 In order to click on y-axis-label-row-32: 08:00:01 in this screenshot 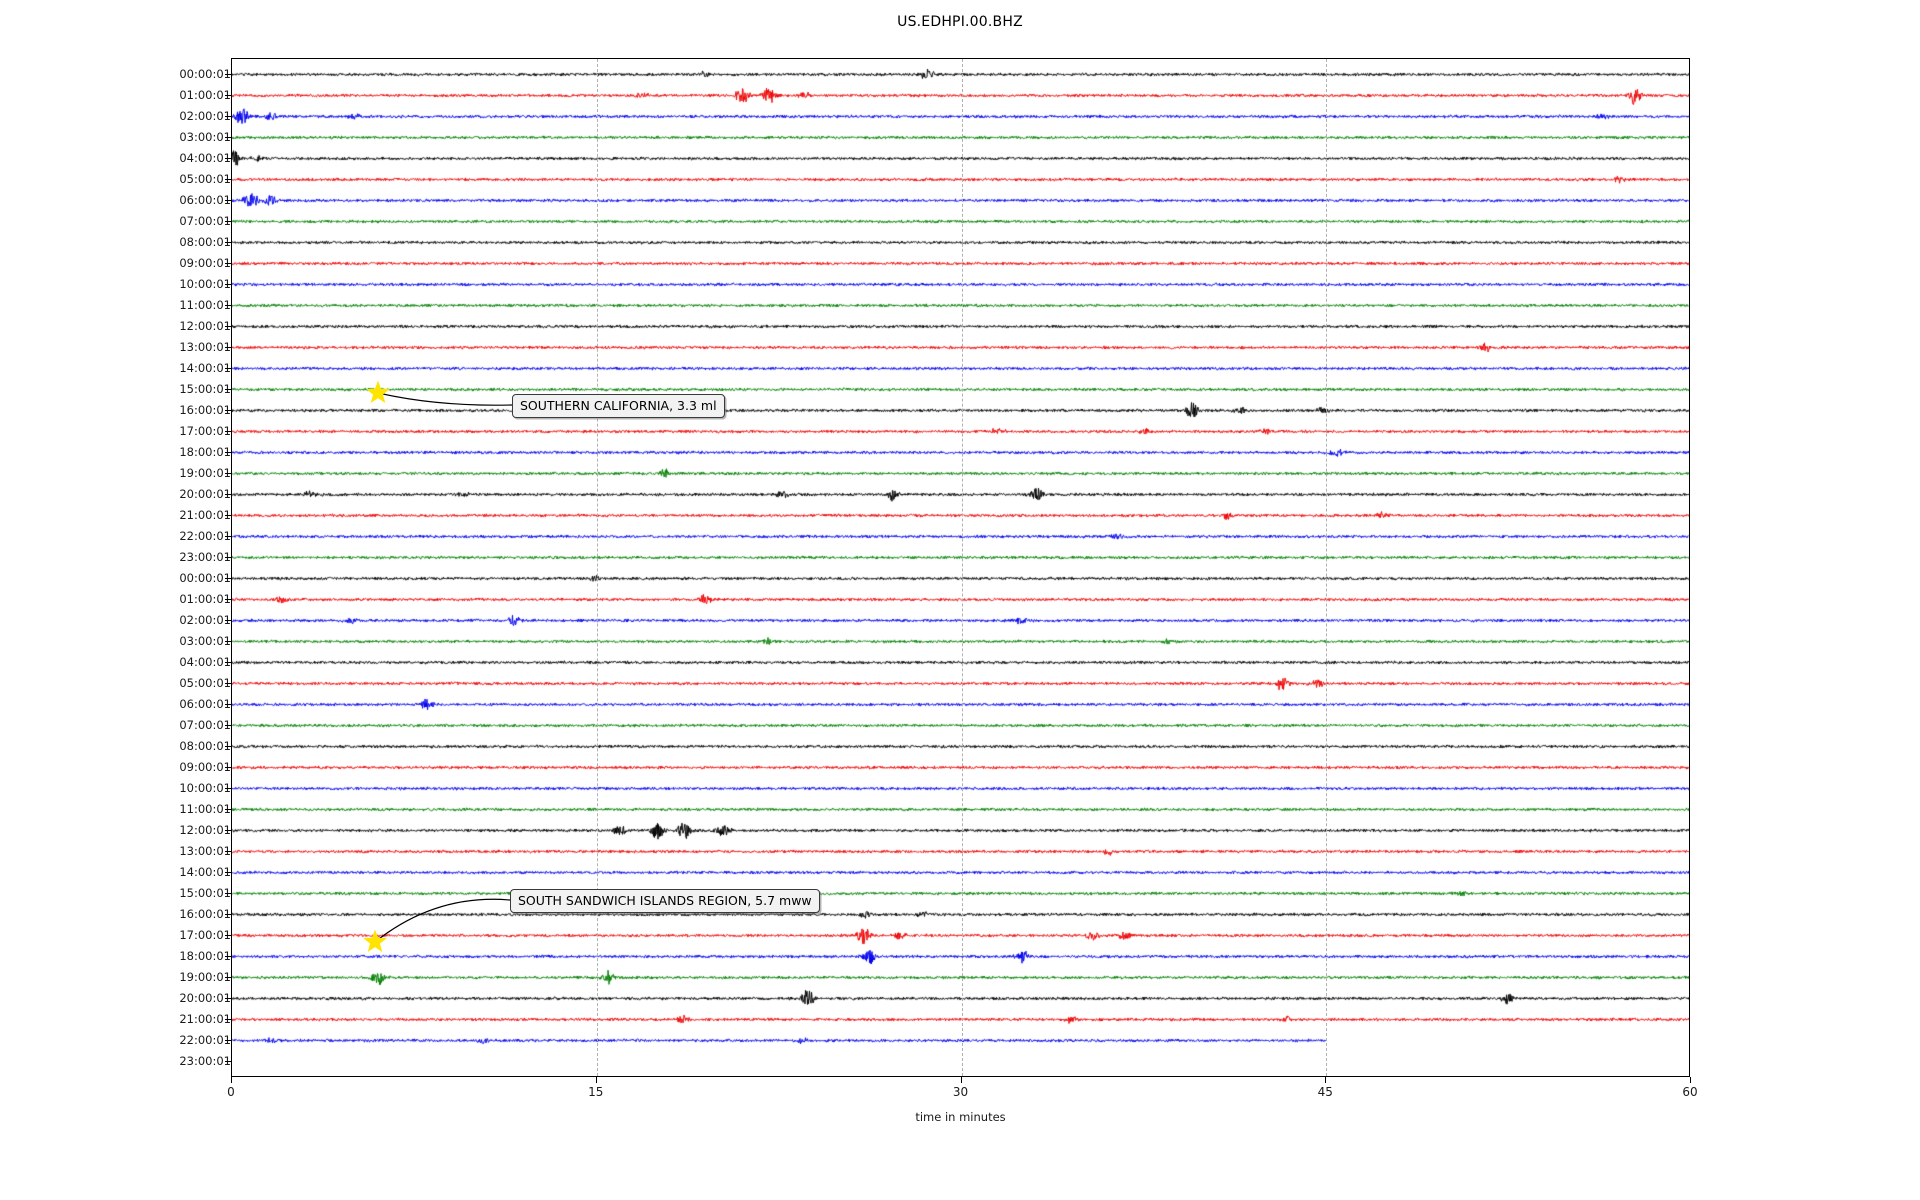, I will do `click(205, 745)`.